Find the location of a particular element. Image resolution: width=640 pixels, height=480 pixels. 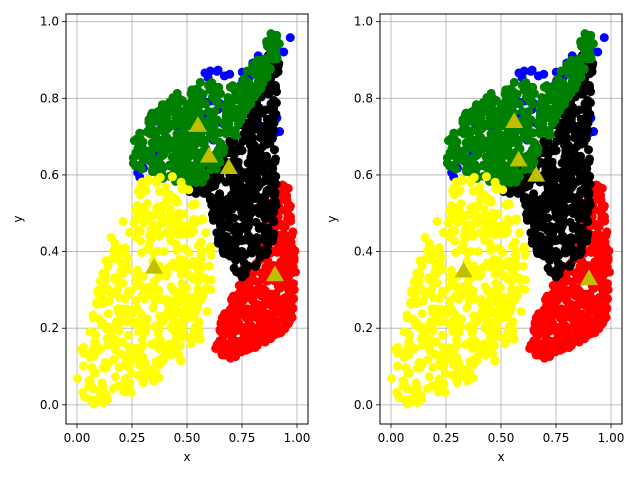

x-tick-label: 1.00 is located at coordinates (611, 438).